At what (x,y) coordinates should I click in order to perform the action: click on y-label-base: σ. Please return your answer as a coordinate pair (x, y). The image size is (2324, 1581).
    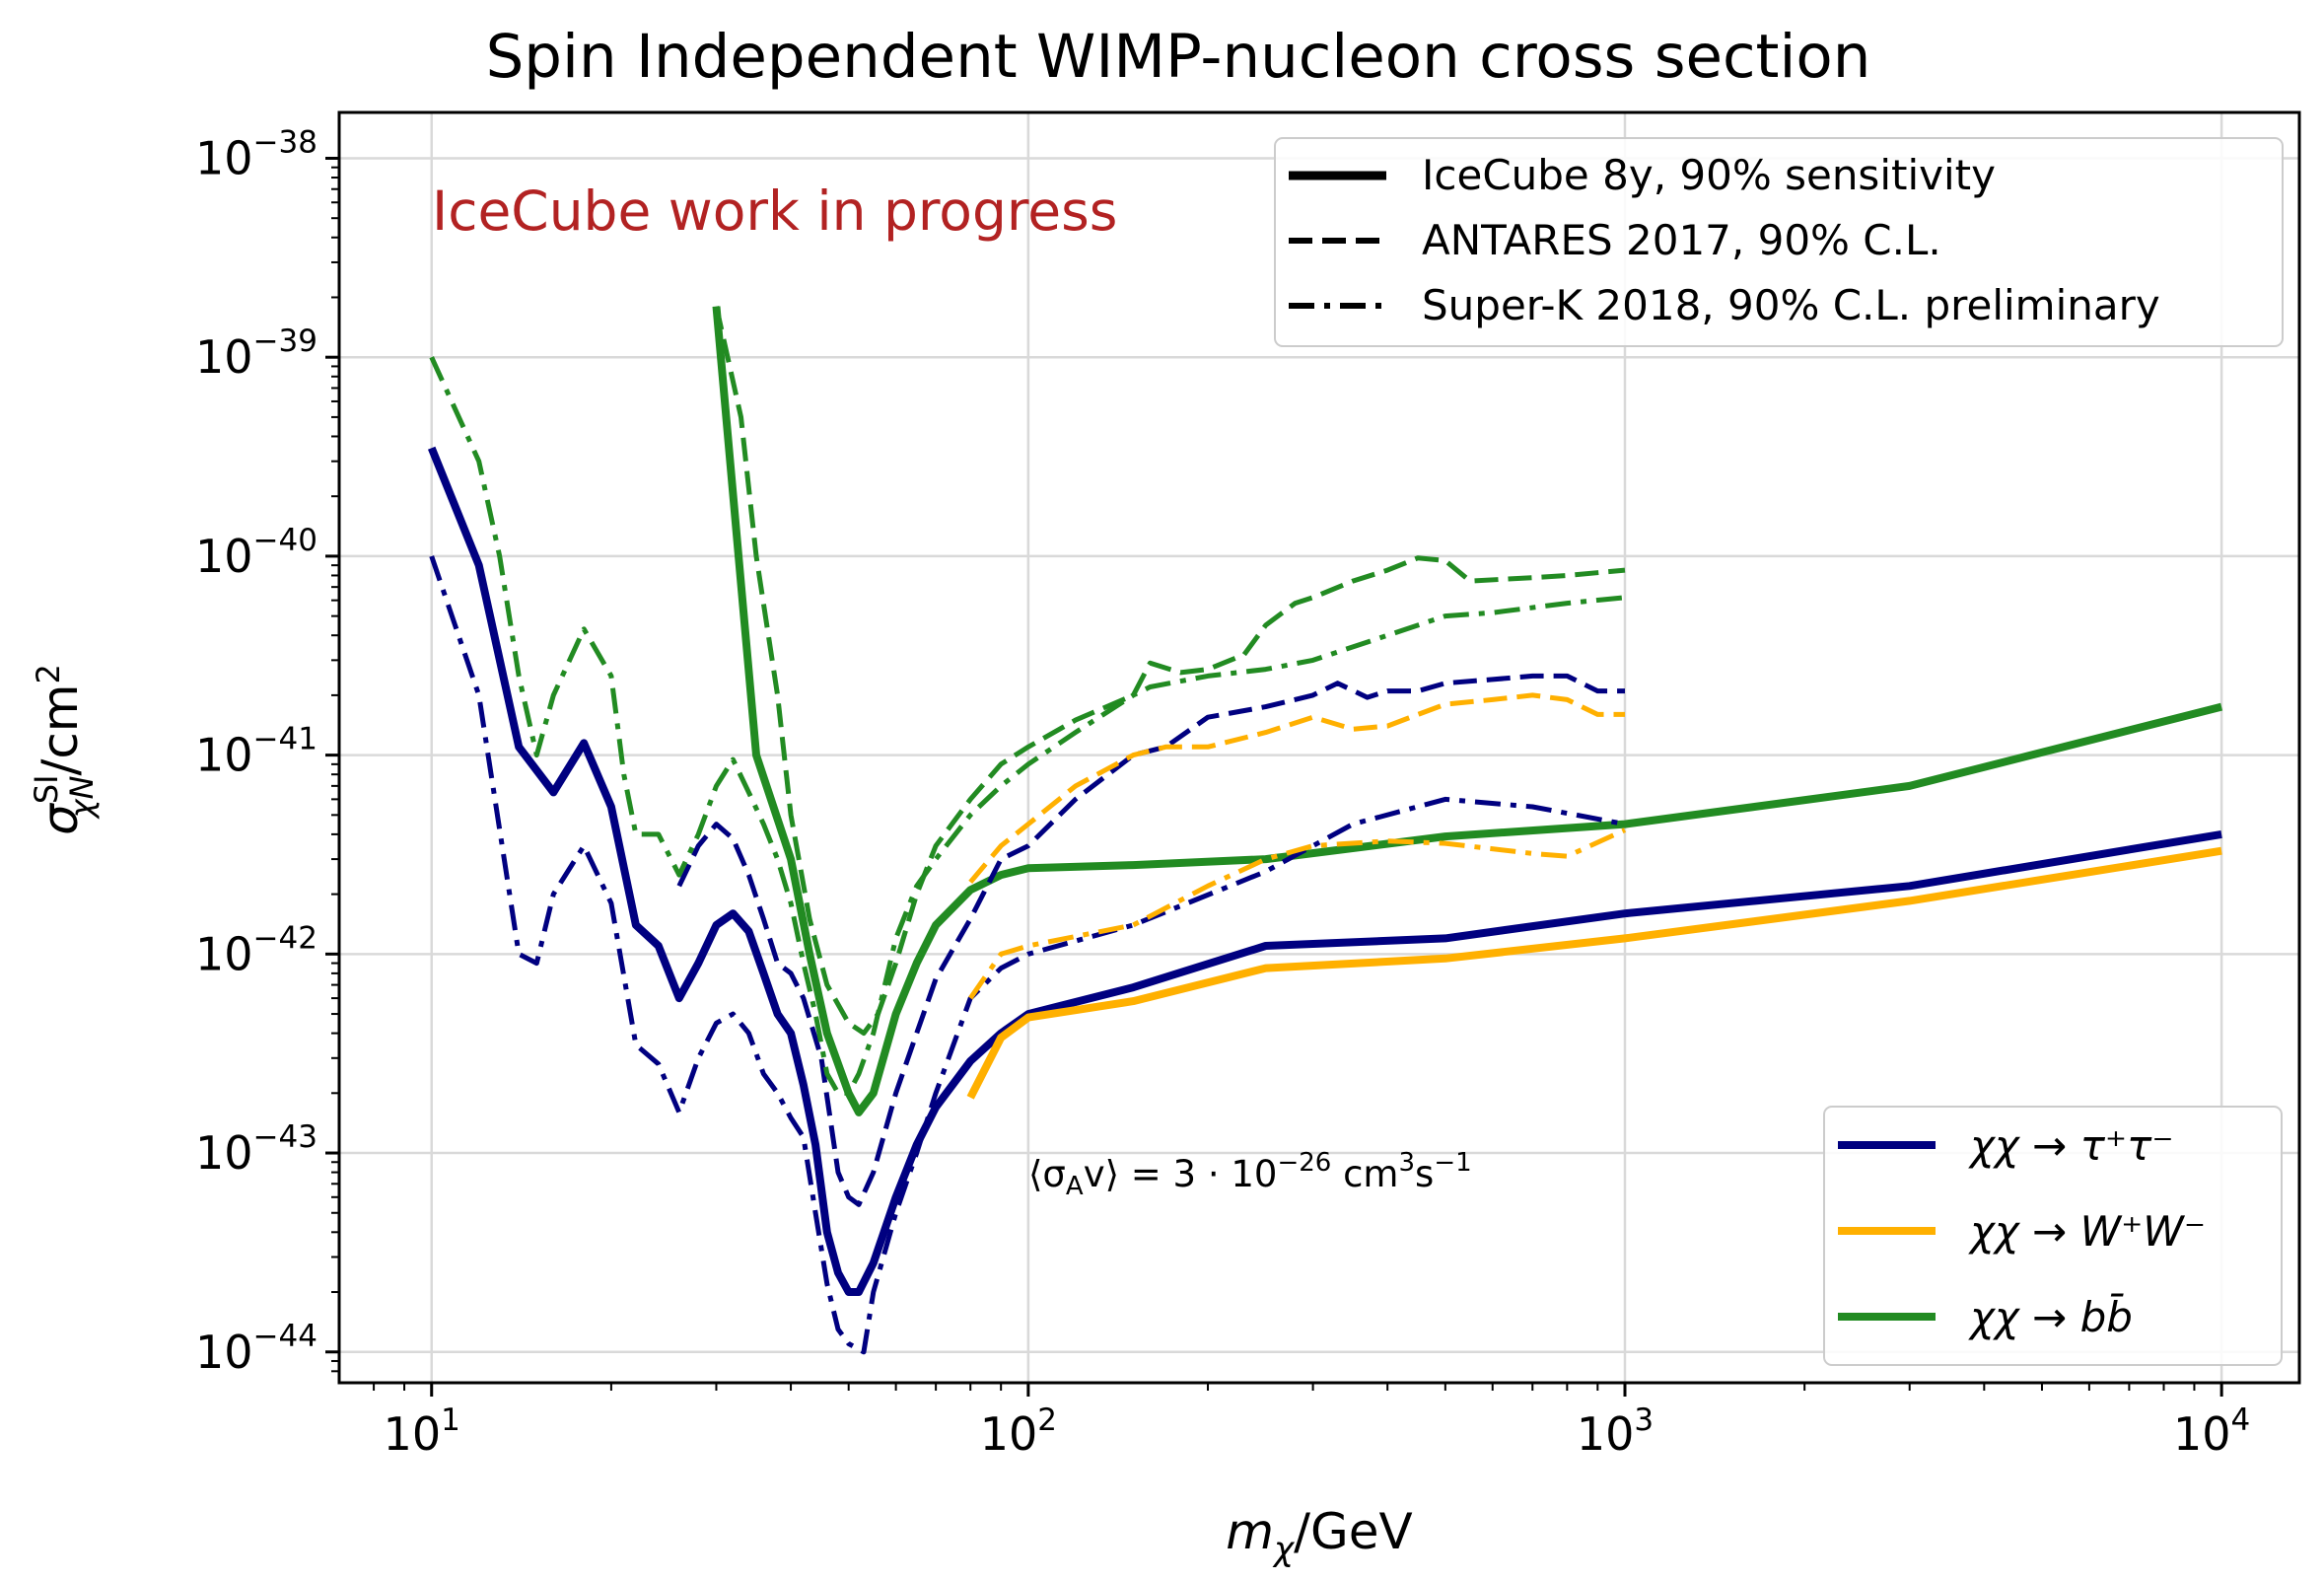
    Looking at the image, I should click on (60, 819).